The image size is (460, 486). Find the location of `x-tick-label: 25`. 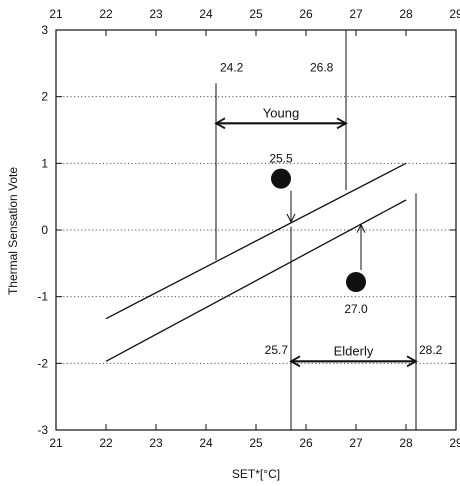

x-tick-label: 25 is located at coordinates (256, 443).